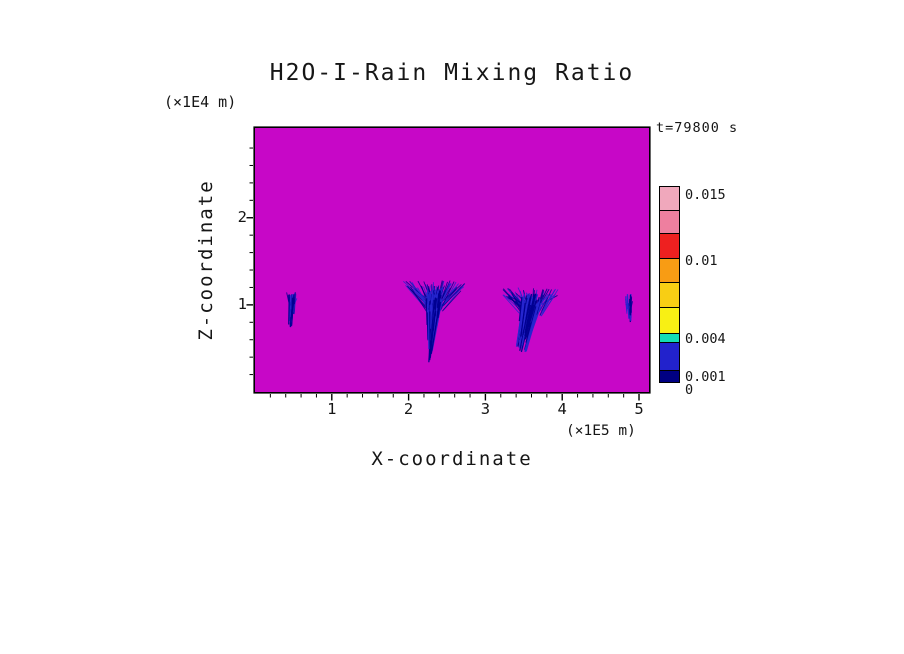  What do you see at coordinates (705, 377) in the screenshot?
I see `colorbar-tick-label: 0.001` at bounding box center [705, 377].